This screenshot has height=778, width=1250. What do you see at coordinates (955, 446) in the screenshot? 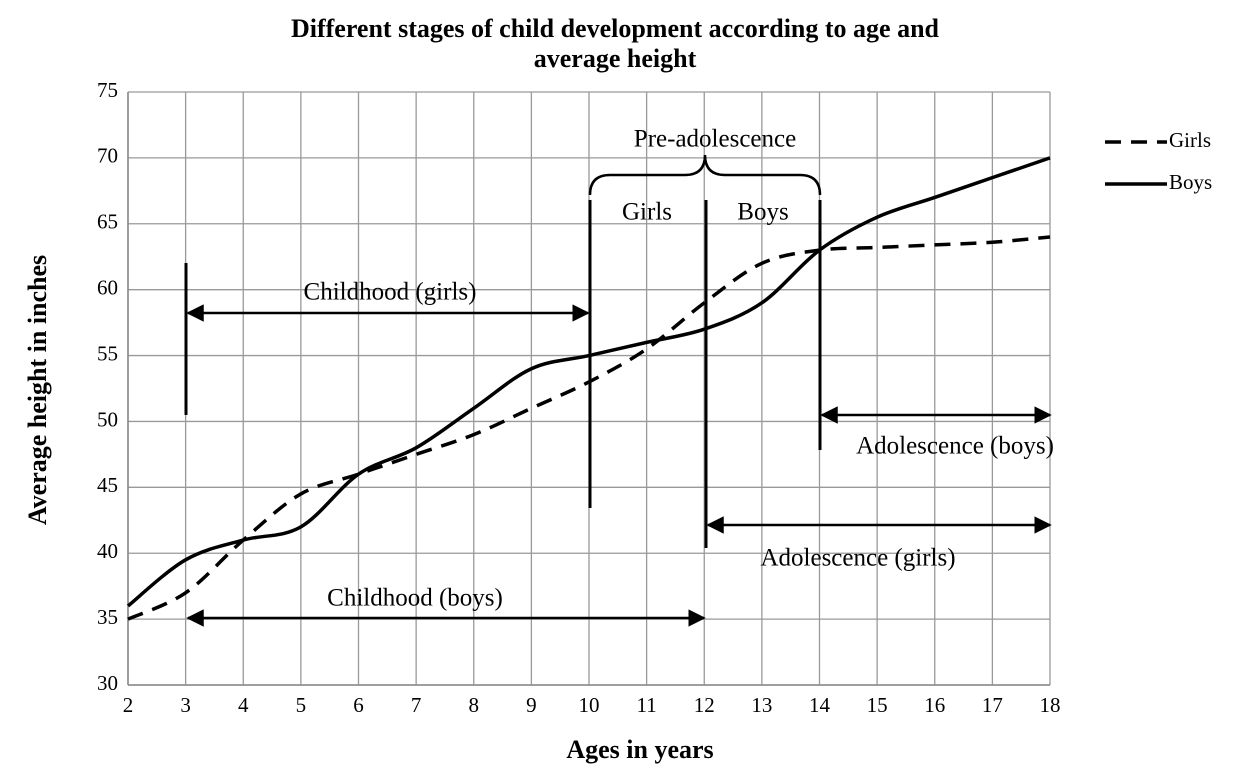
I see `annotation: Adolescence (boys)` at bounding box center [955, 446].